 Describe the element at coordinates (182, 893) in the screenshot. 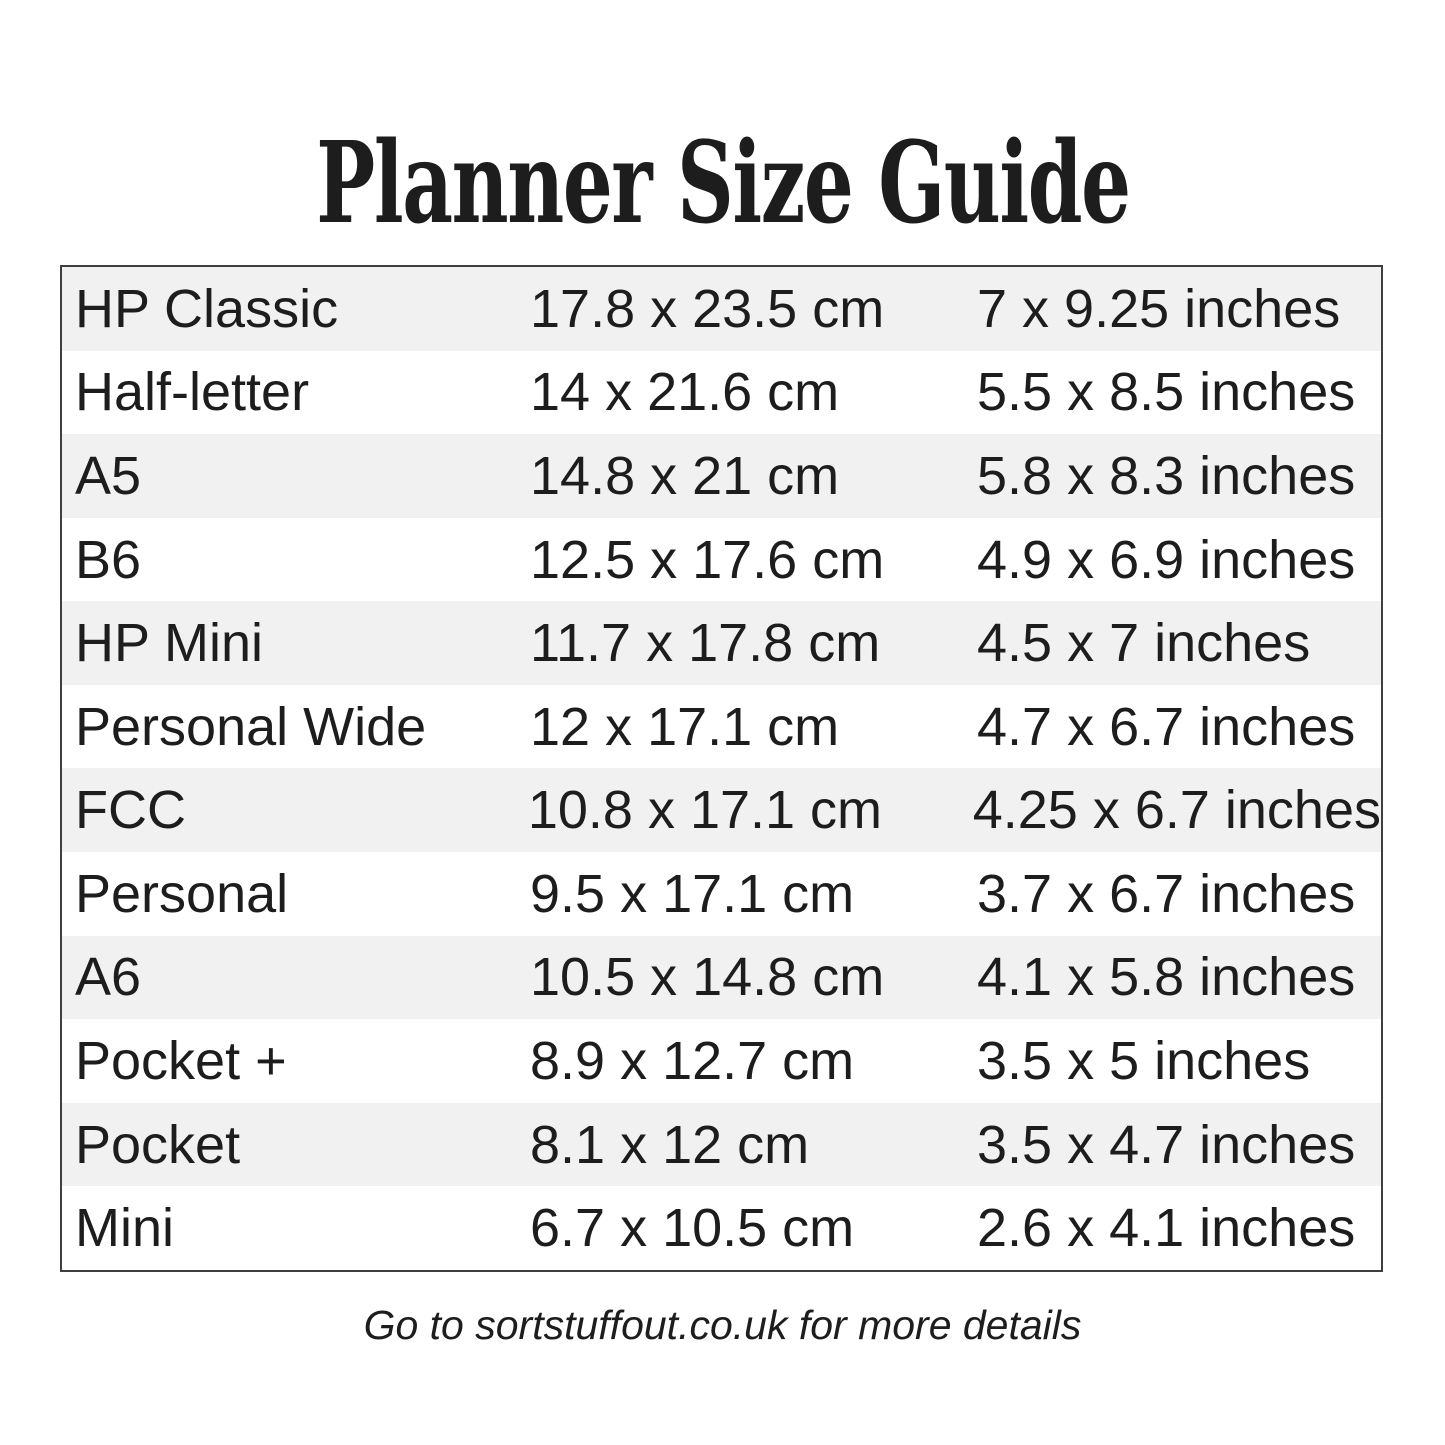

I see `planner-name-cell: Personal` at that location.